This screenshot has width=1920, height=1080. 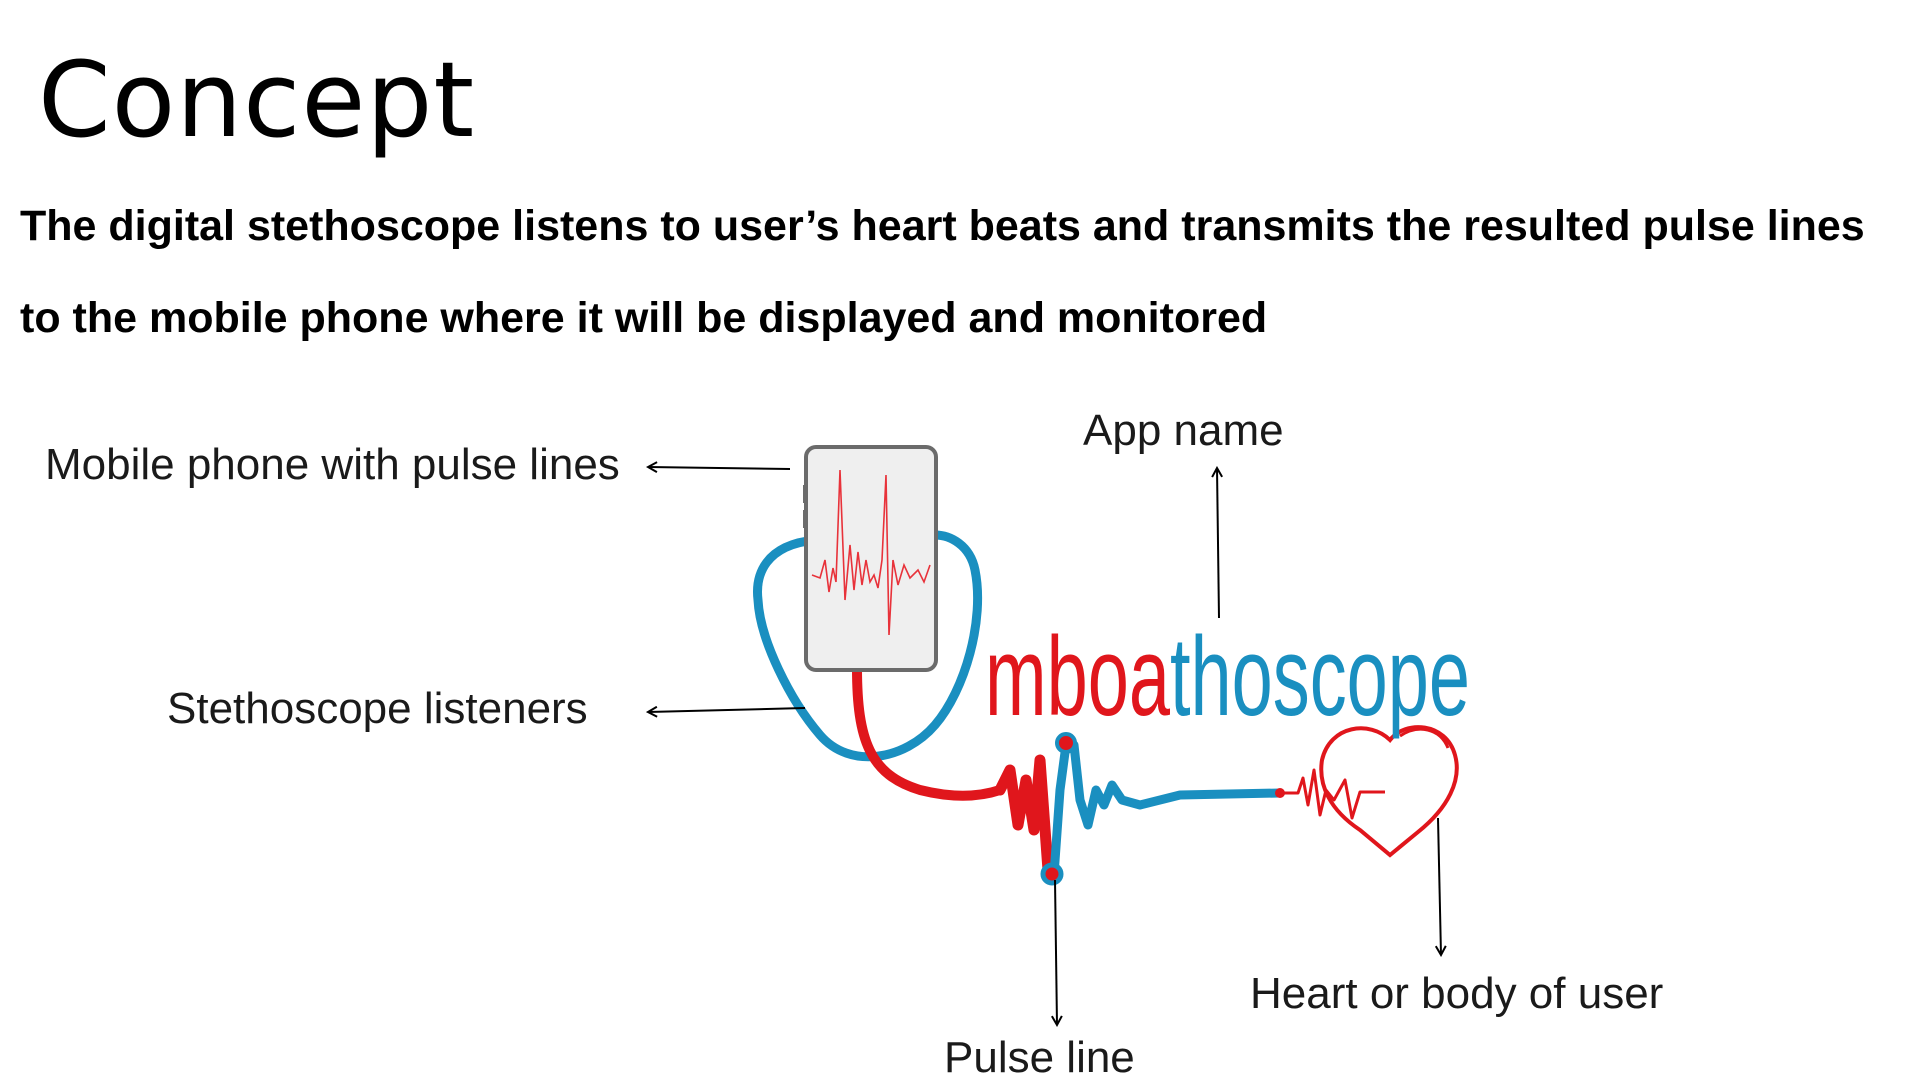 I want to click on label-heart: Heart or body of user, so click(x=1457, y=993).